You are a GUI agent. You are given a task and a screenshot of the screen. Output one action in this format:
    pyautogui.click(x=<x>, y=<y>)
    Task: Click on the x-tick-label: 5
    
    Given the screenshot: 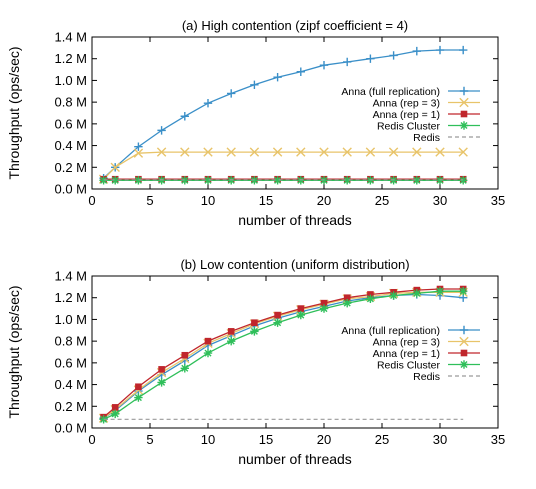 What is the action you would take?
    pyautogui.click(x=149, y=200)
    